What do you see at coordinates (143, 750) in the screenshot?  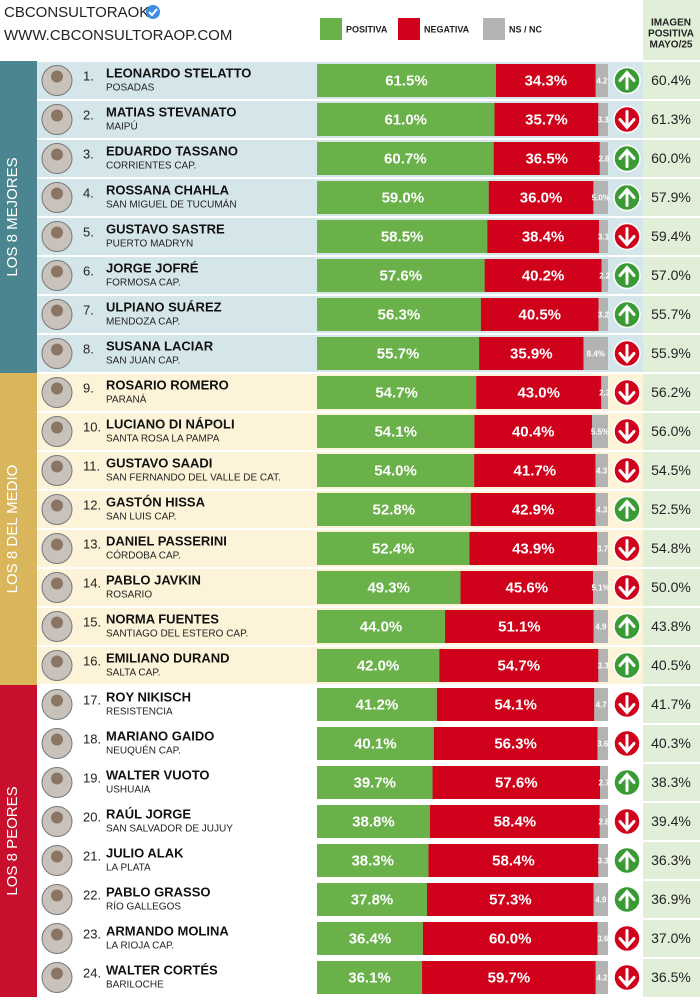 I see `place: NEUQUÉN CAP.` at bounding box center [143, 750].